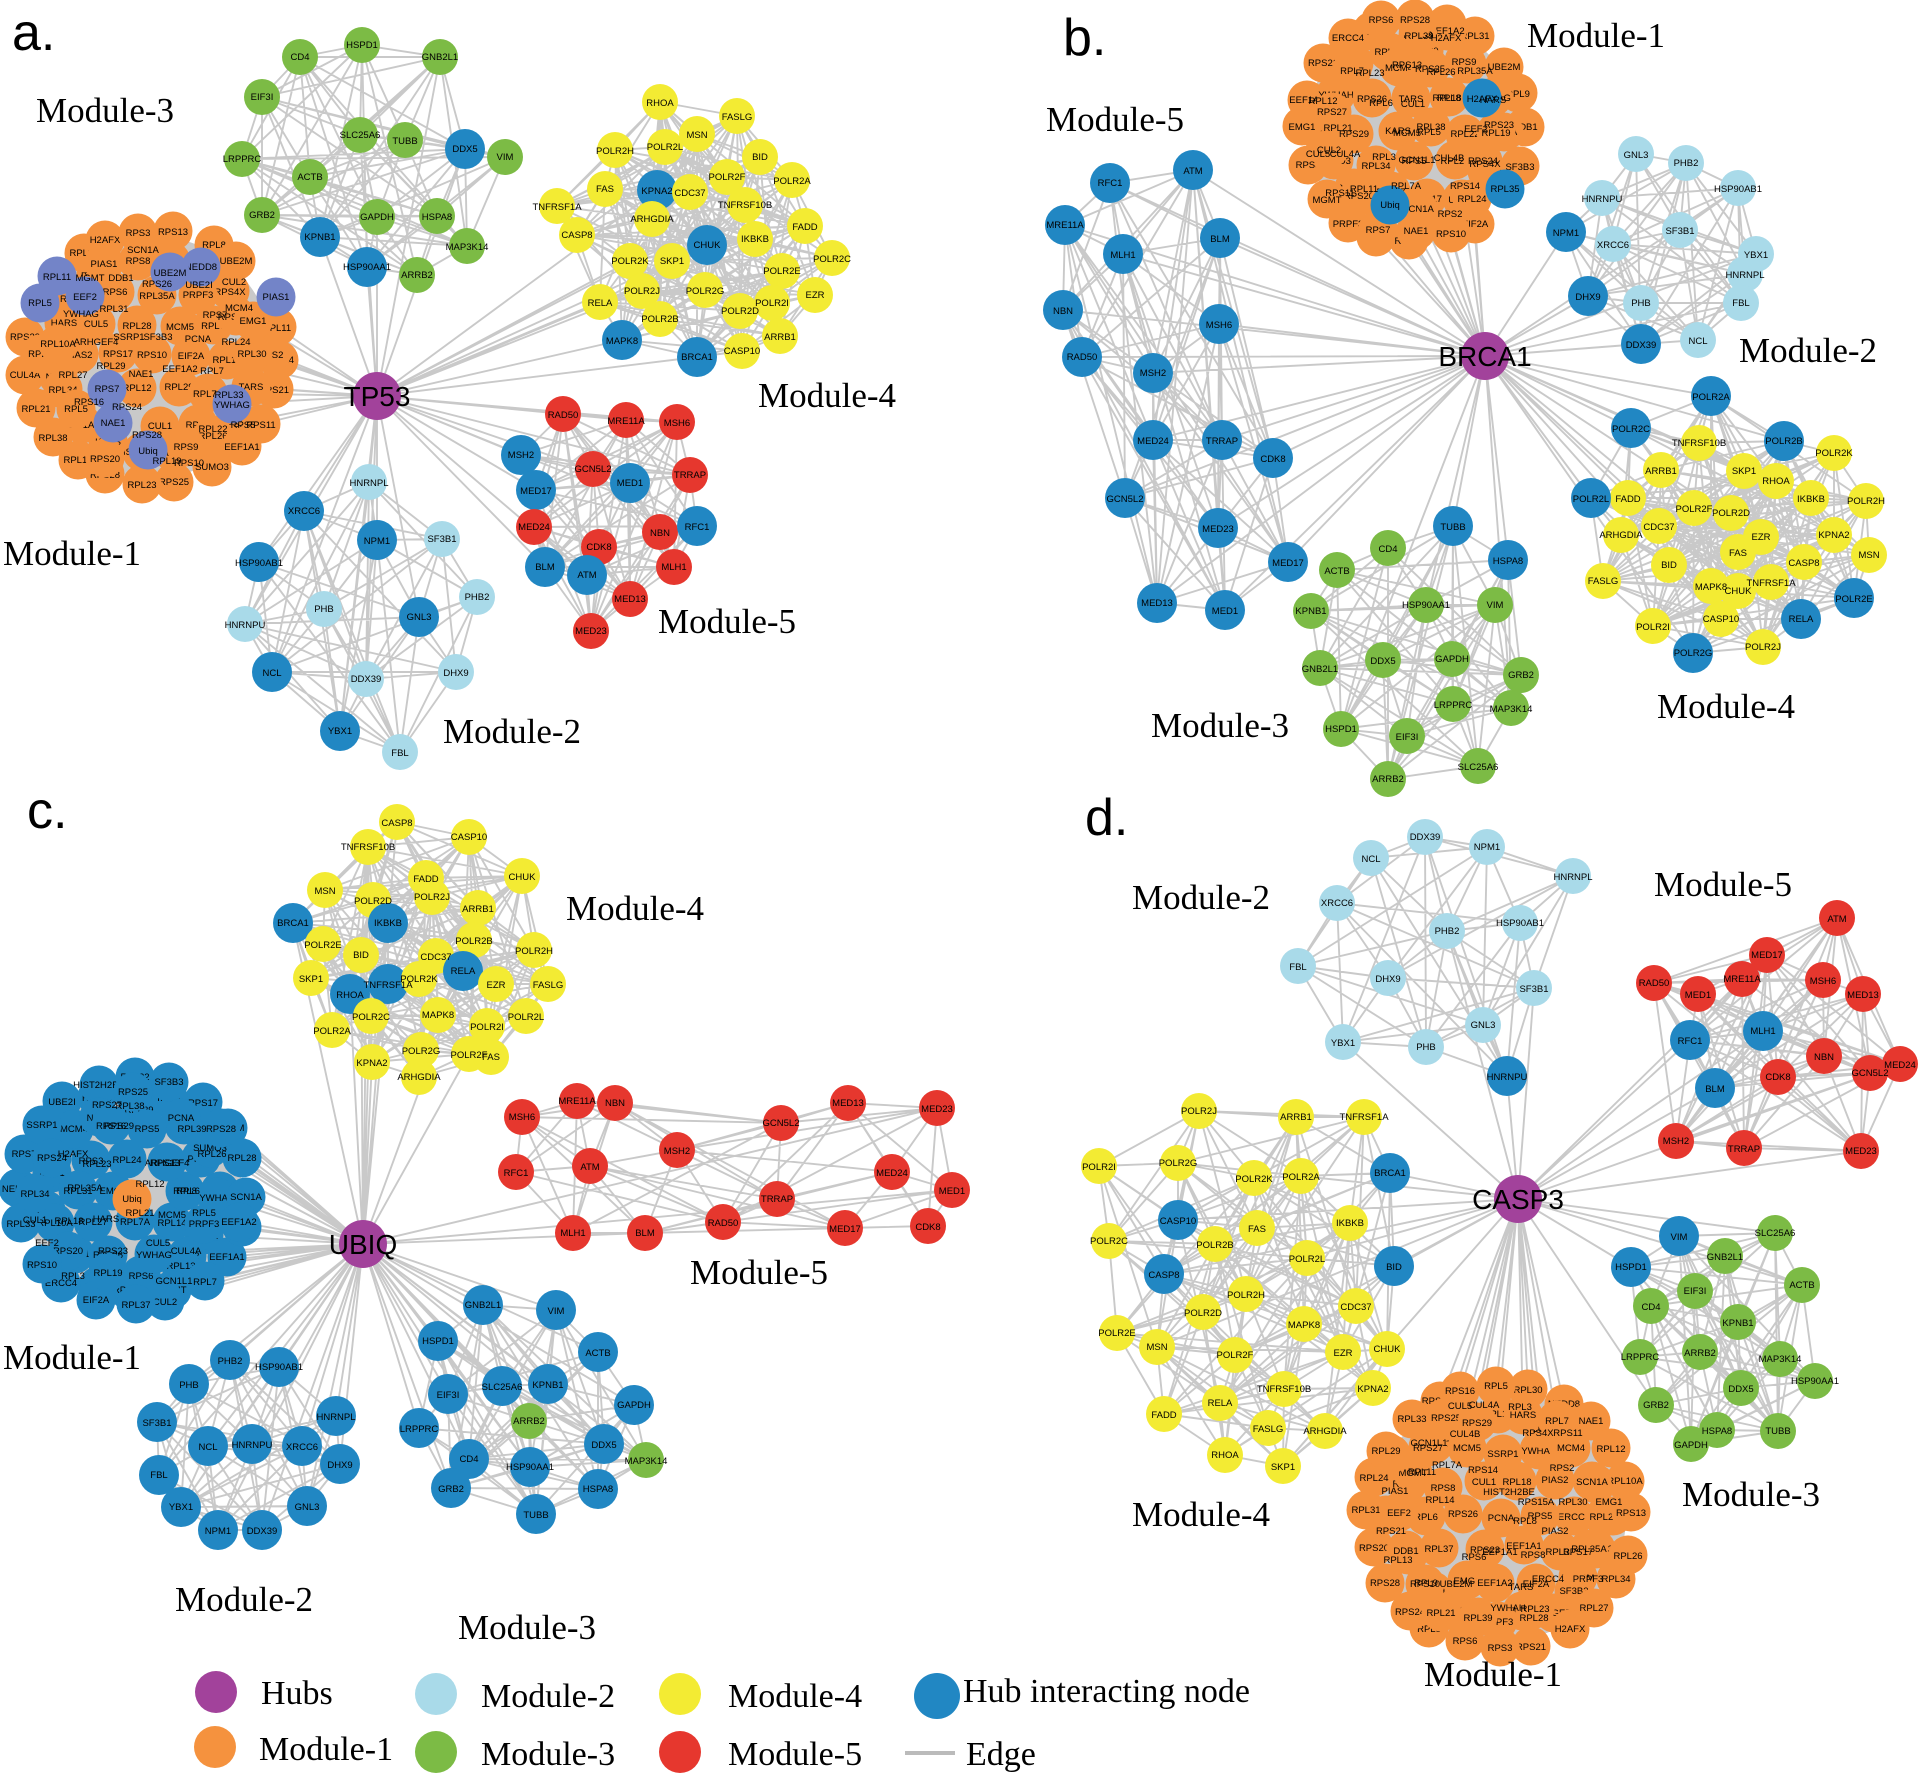 This screenshot has height=1780, width=1923. Describe the element at coordinates (1502, 1454) in the screenshot. I see `svg-text: SSRP1` at that location.